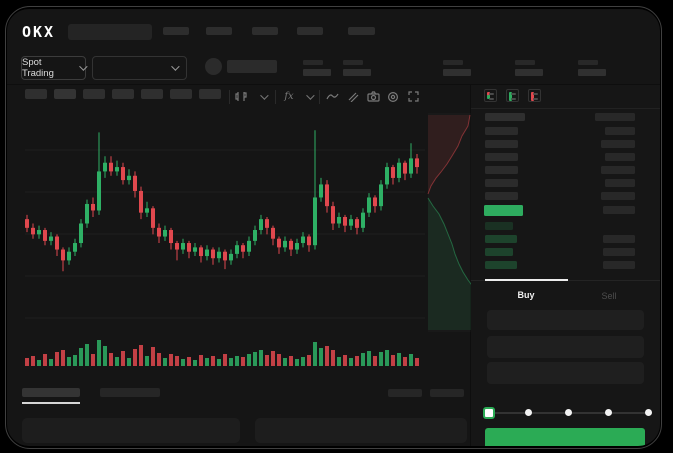 The height and width of the screenshot is (453, 673). What do you see at coordinates (38, 68) in the screenshot?
I see `market-type-label: Spot Trading` at bounding box center [38, 68].